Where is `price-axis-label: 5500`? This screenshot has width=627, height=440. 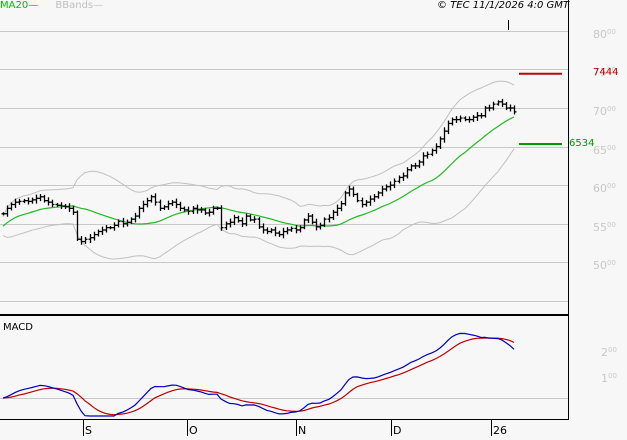
price-axis-label: 5500 is located at coordinates (604, 227).